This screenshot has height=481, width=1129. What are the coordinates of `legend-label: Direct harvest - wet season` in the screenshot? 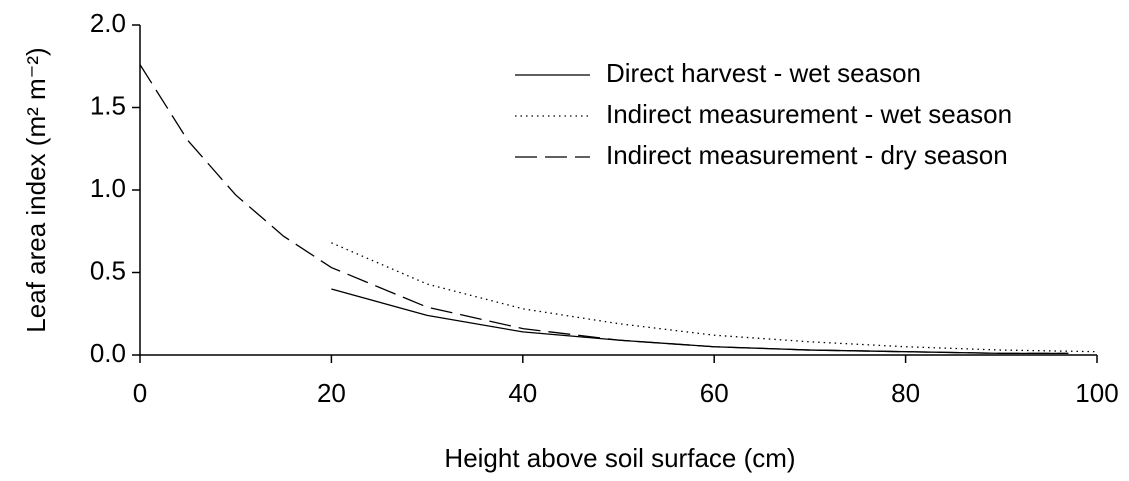 It's located at (763, 73).